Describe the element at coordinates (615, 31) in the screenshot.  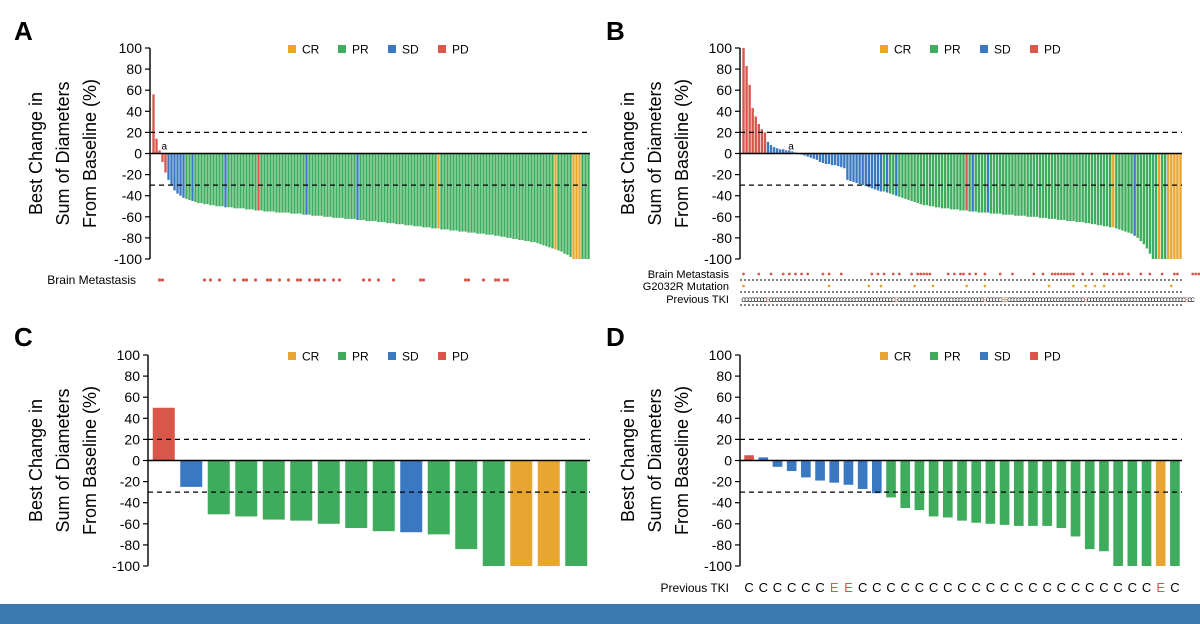
I see `panel-letter: B` at that location.